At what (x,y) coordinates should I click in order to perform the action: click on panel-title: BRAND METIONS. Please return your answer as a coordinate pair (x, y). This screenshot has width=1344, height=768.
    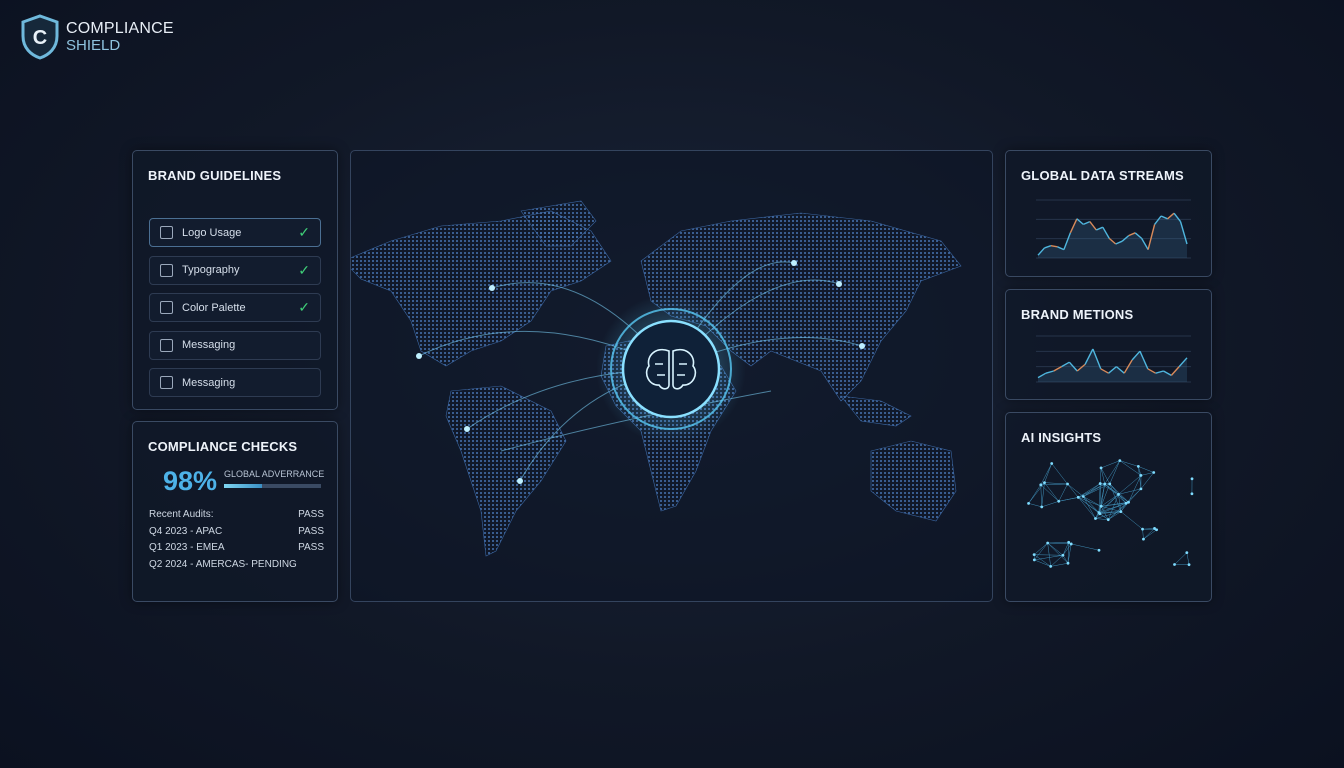
    Looking at the image, I should click on (1077, 314).